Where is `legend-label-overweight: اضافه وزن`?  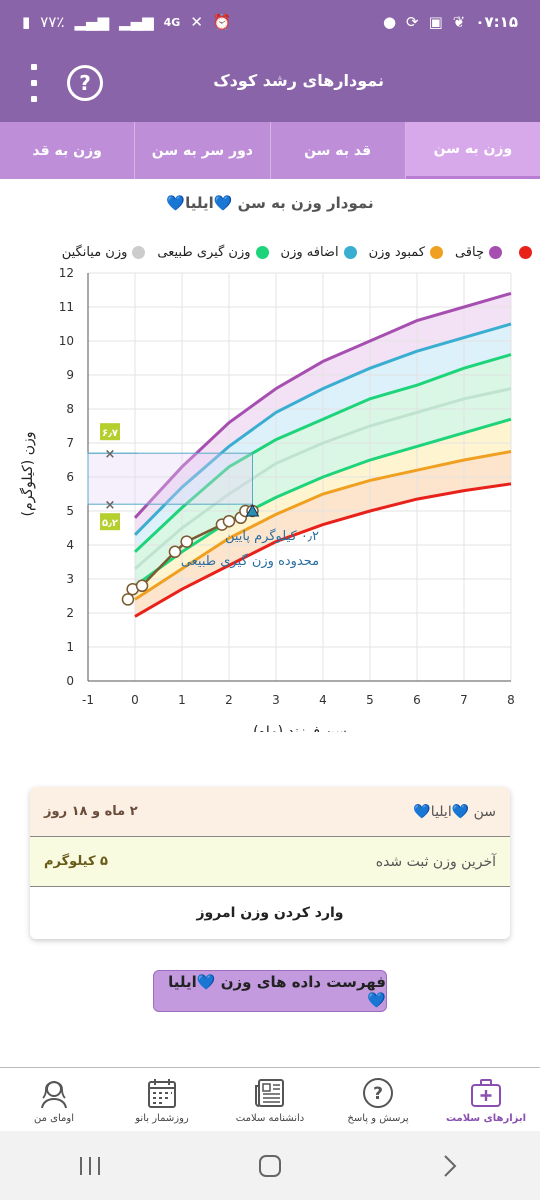 legend-label-overweight: اضافه وزن is located at coordinates (309, 252).